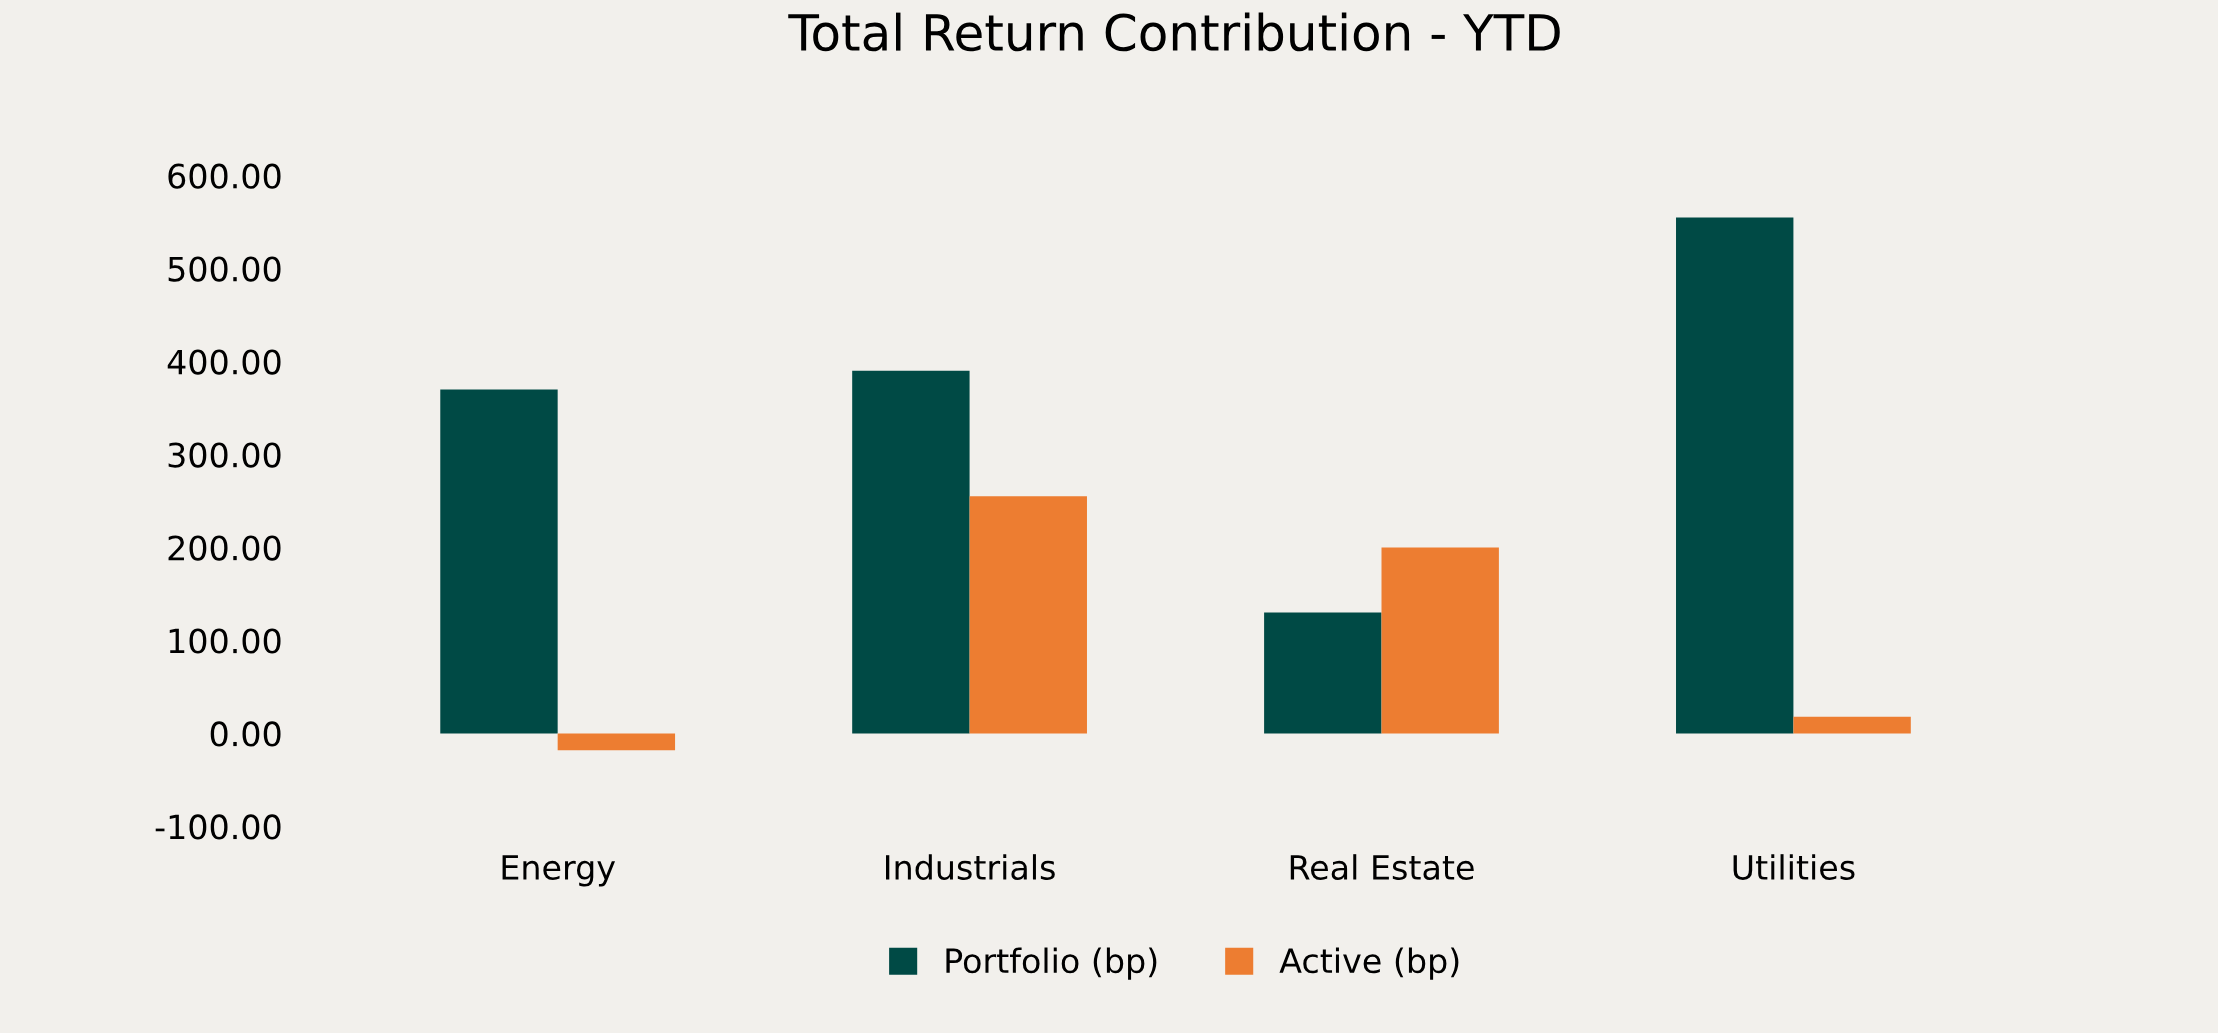  What do you see at coordinates (224, 455) in the screenshot?
I see `y-tick-label: 300.00` at bounding box center [224, 455].